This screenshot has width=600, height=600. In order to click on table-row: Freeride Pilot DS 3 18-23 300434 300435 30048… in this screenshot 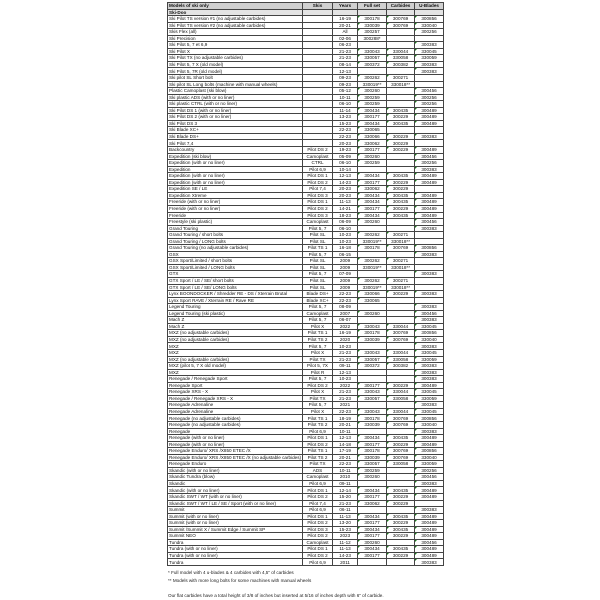, I will do `click(305, 215)`.